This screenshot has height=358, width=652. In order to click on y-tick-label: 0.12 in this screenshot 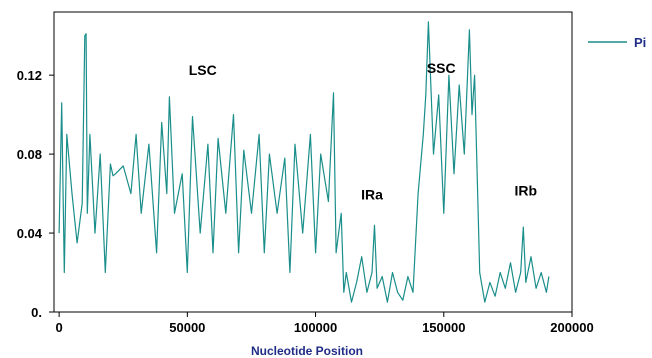, I will do `click(29, 75)`.